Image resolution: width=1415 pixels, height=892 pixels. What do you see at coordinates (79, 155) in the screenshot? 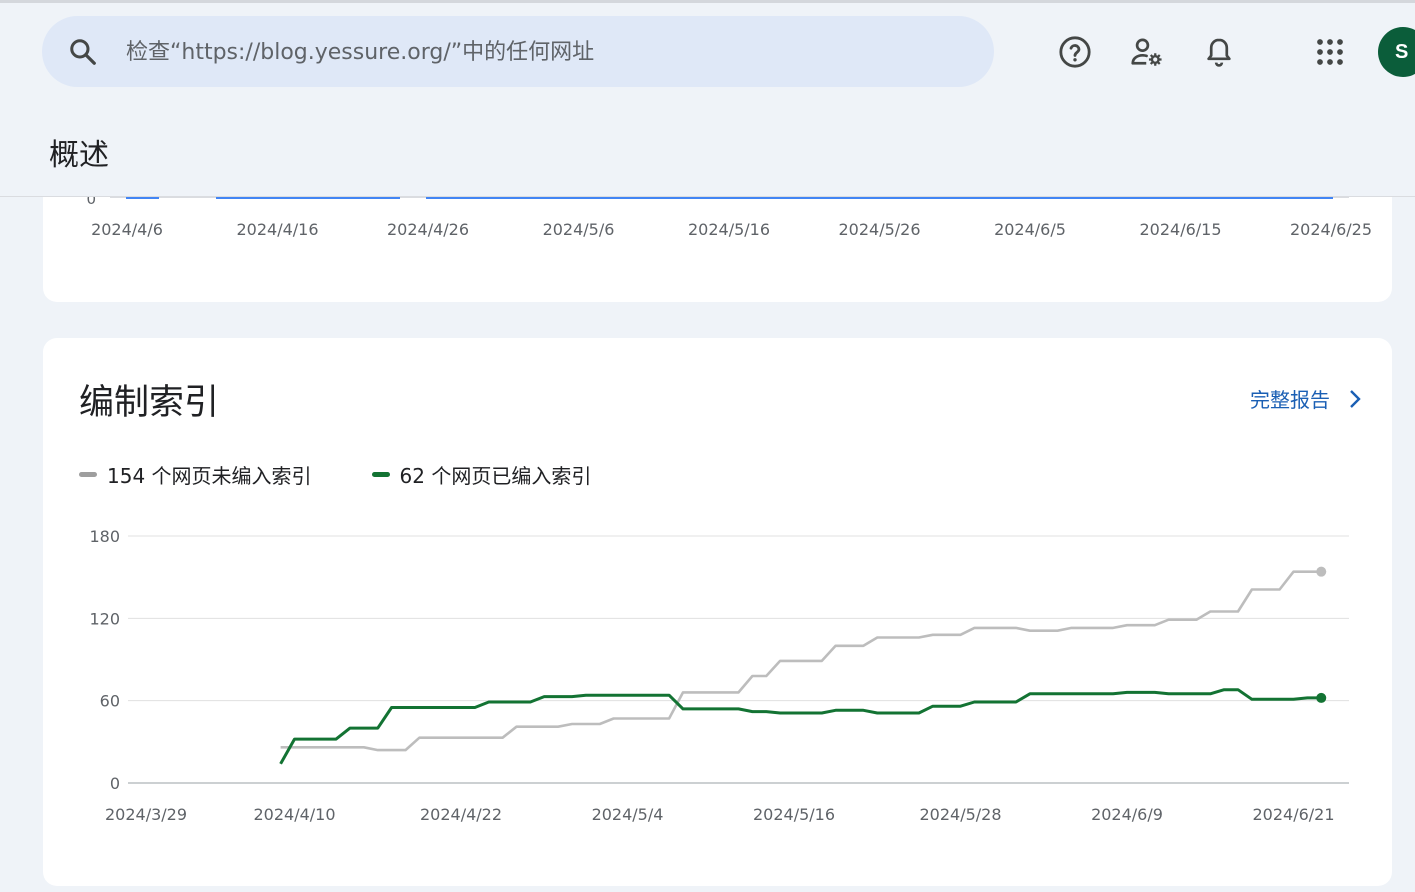
I see `page-title: 概述` at bounding box center [79, 155].